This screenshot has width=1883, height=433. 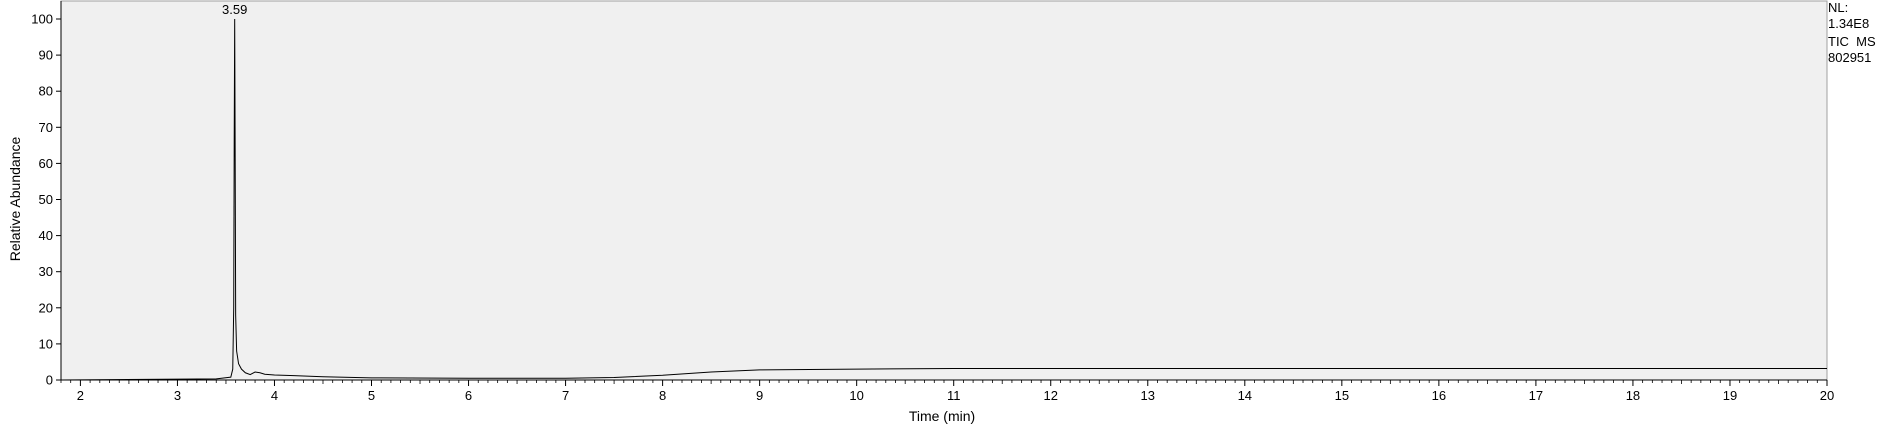 What do you see at coordinates (942, 416) in the screenshot?
I see `x-axis-title: Time (min)` at bounding box center [942, 416].